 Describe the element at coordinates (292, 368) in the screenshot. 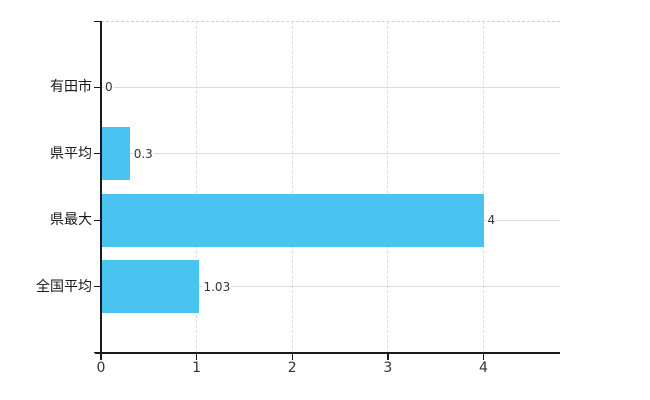

I see `x-tick-label: 2` at that location.